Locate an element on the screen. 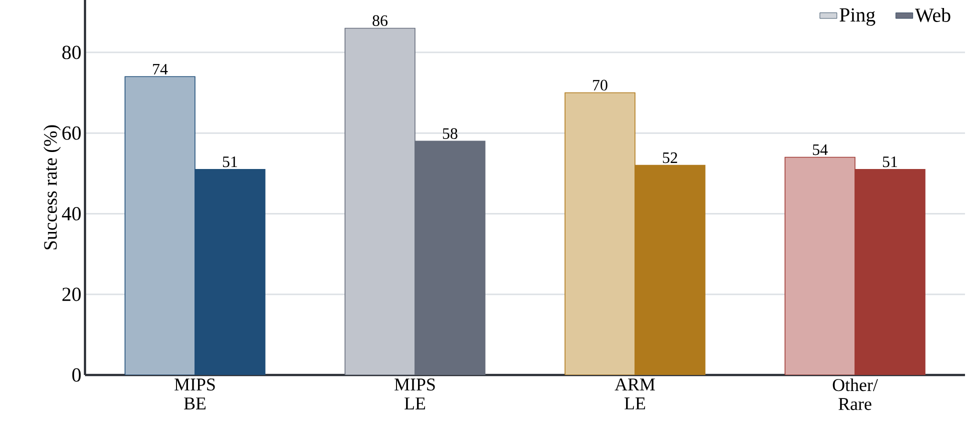  y-tick-label: 60 is located at coordinates (71, 133).